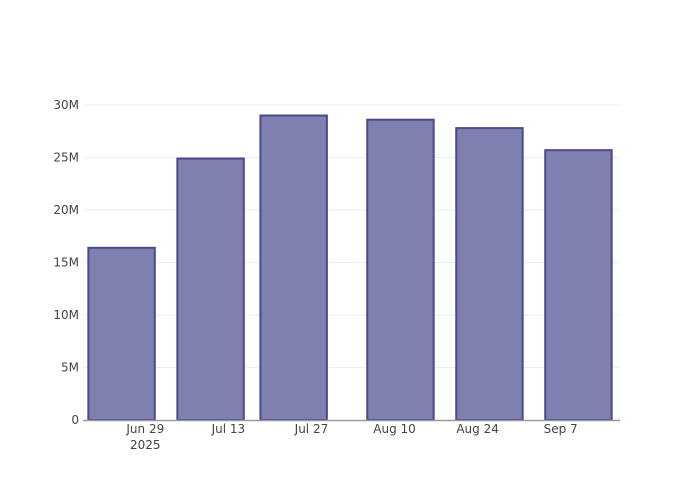  Describe the element at coordinates (561, 429) in the screenshot. I see `x-tick-label: Sep 7` at that location.